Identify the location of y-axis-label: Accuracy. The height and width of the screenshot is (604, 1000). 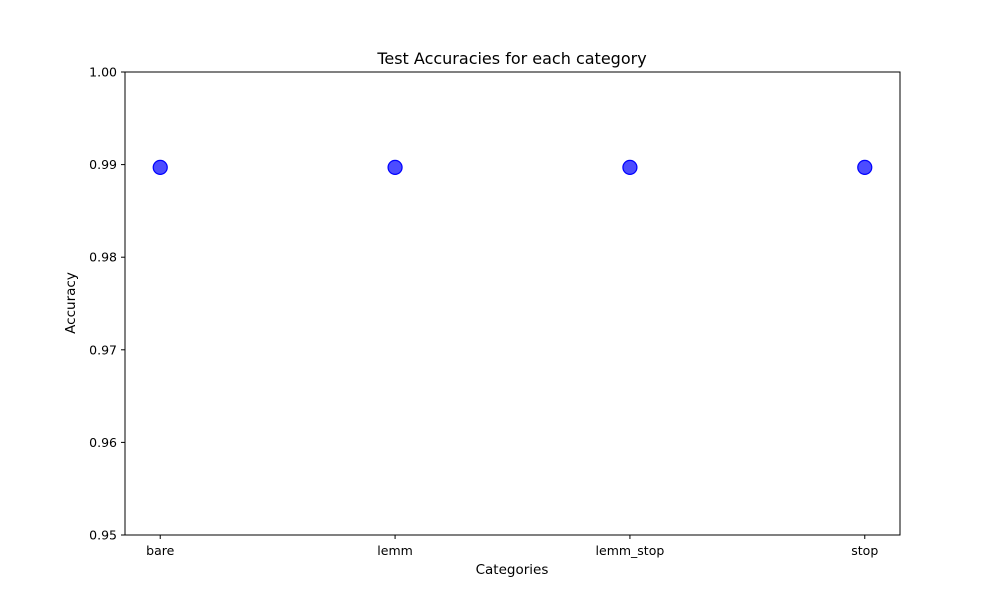
(71, 303).